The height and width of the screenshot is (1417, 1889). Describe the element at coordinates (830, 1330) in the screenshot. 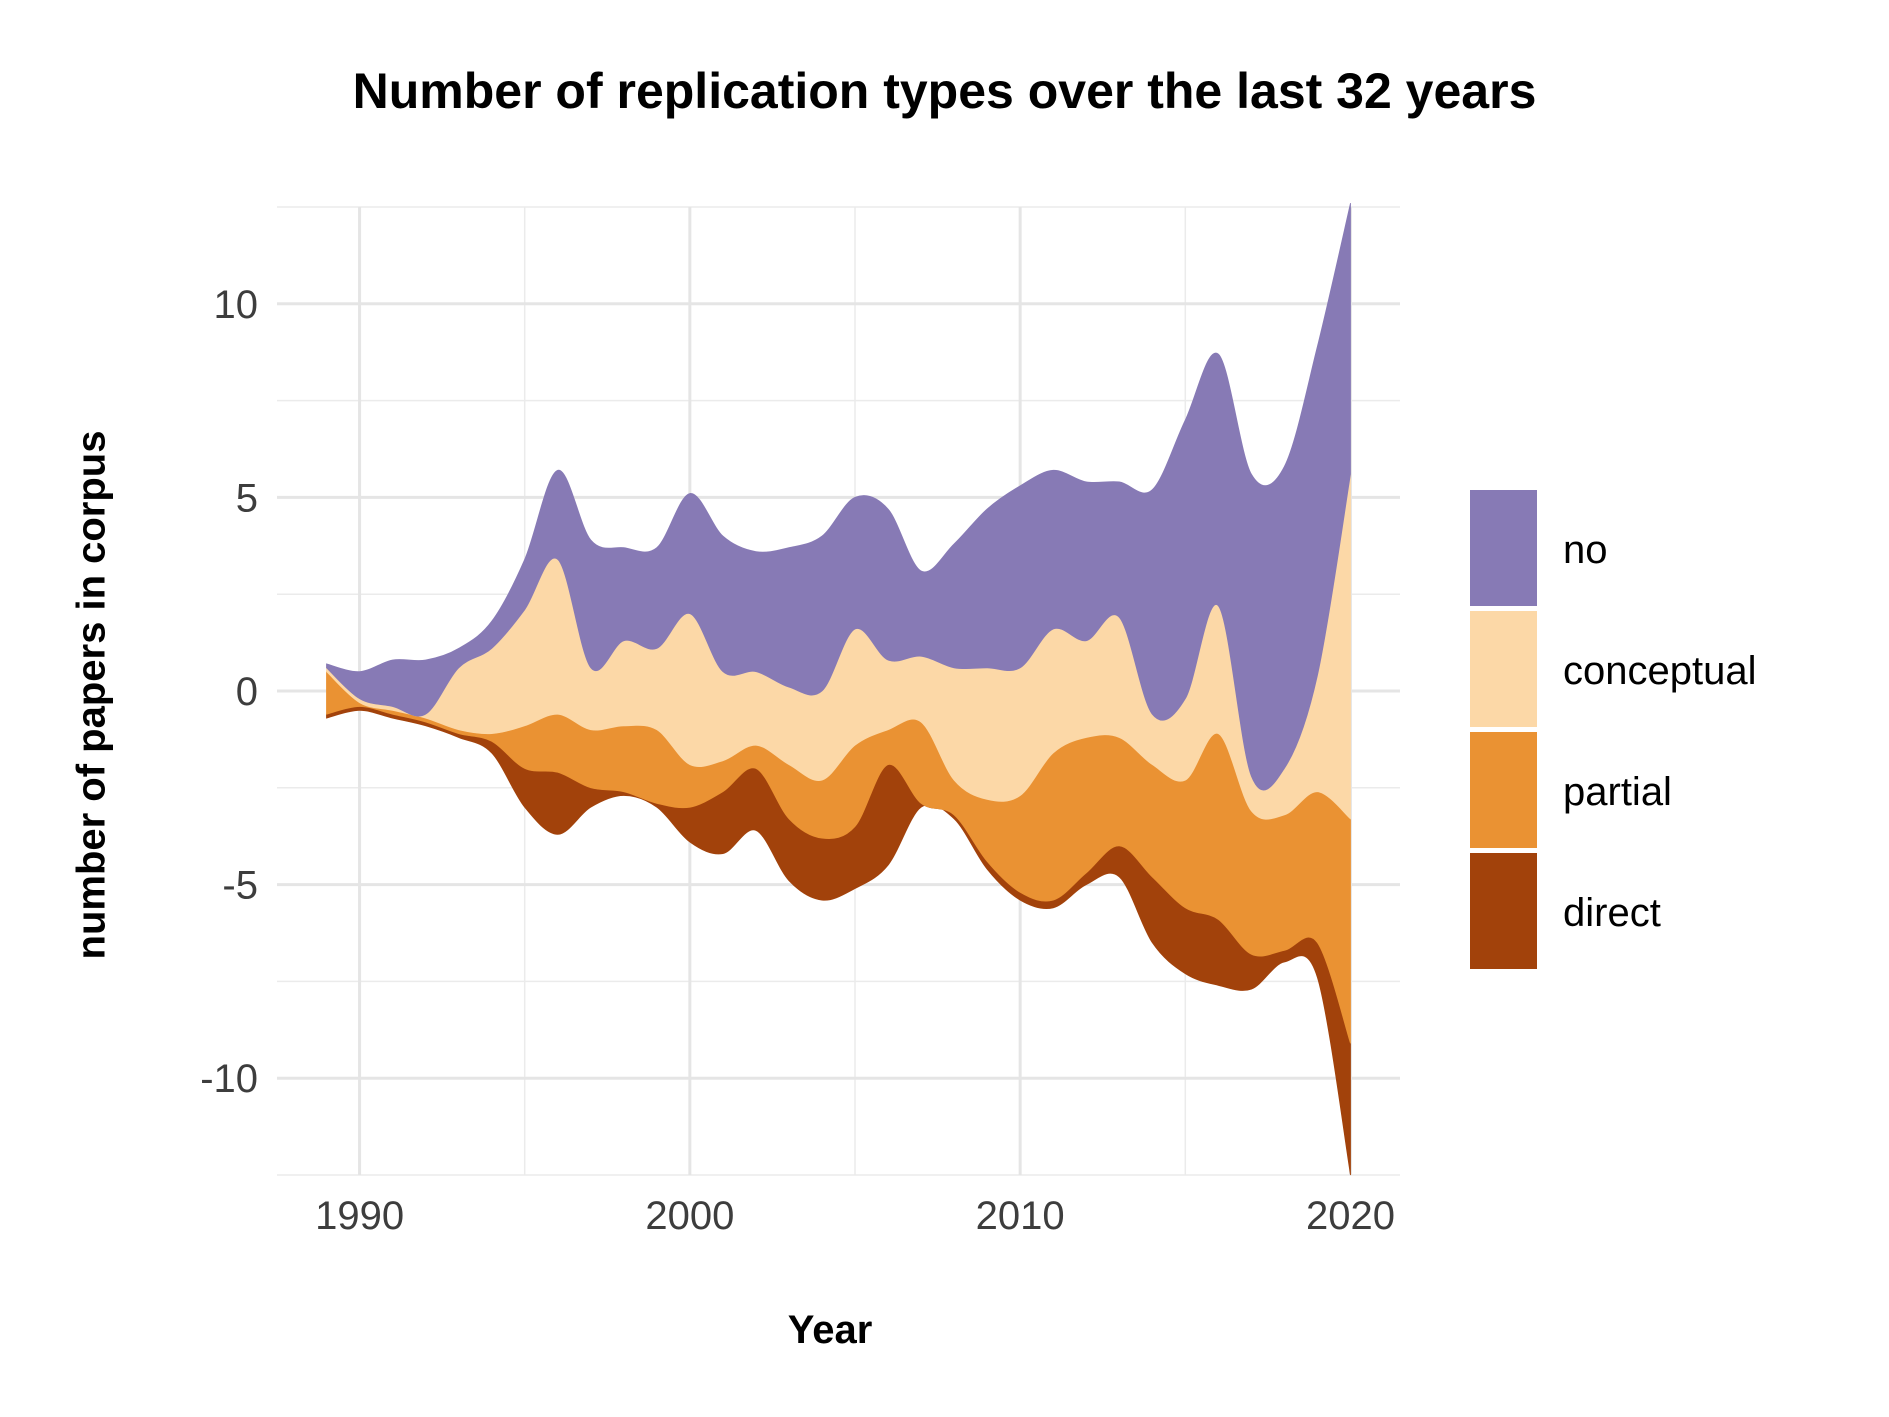

I see `x-axis-label: Year` at that location.